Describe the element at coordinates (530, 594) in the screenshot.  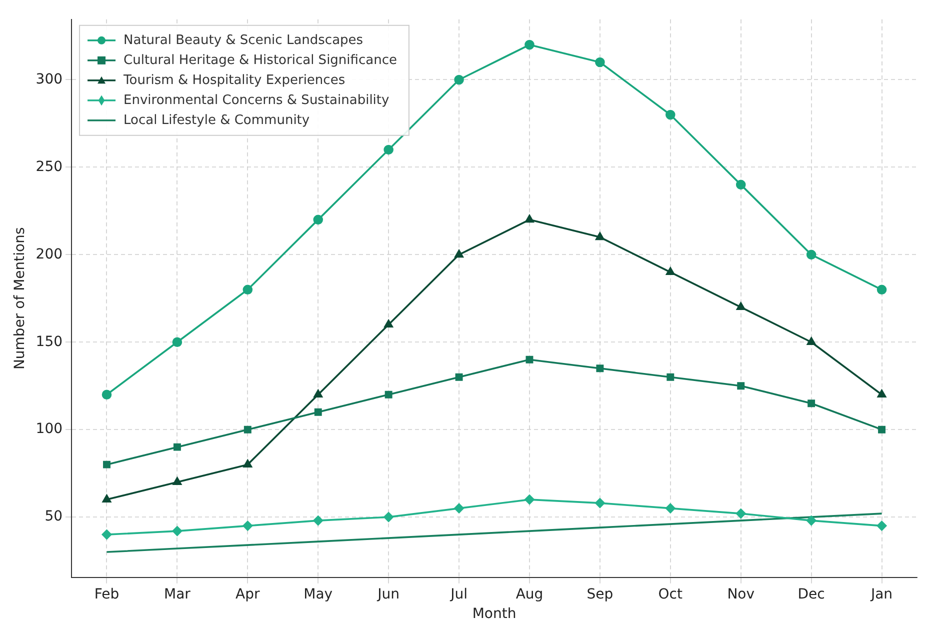
I see `x-tick-label: Aug` at that location.